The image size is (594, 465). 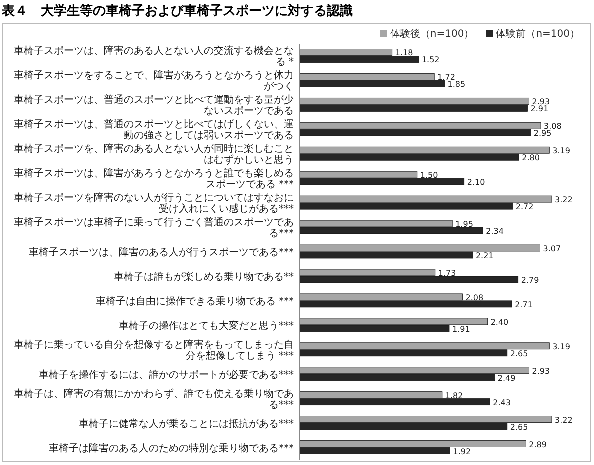 What do you see at coordinates (177, 11) in the screenshot?
I see `text: 表４ 大学生等の車椅子および車椅子スポーツに対する認識` at bounding box center [177, 11].